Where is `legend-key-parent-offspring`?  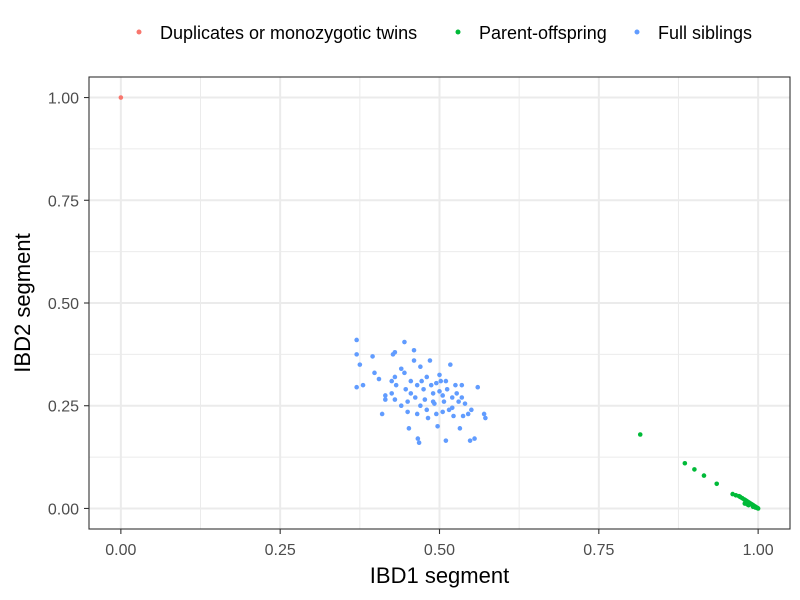
legend-key-parent-offspring is located at coordinates (458, 32).